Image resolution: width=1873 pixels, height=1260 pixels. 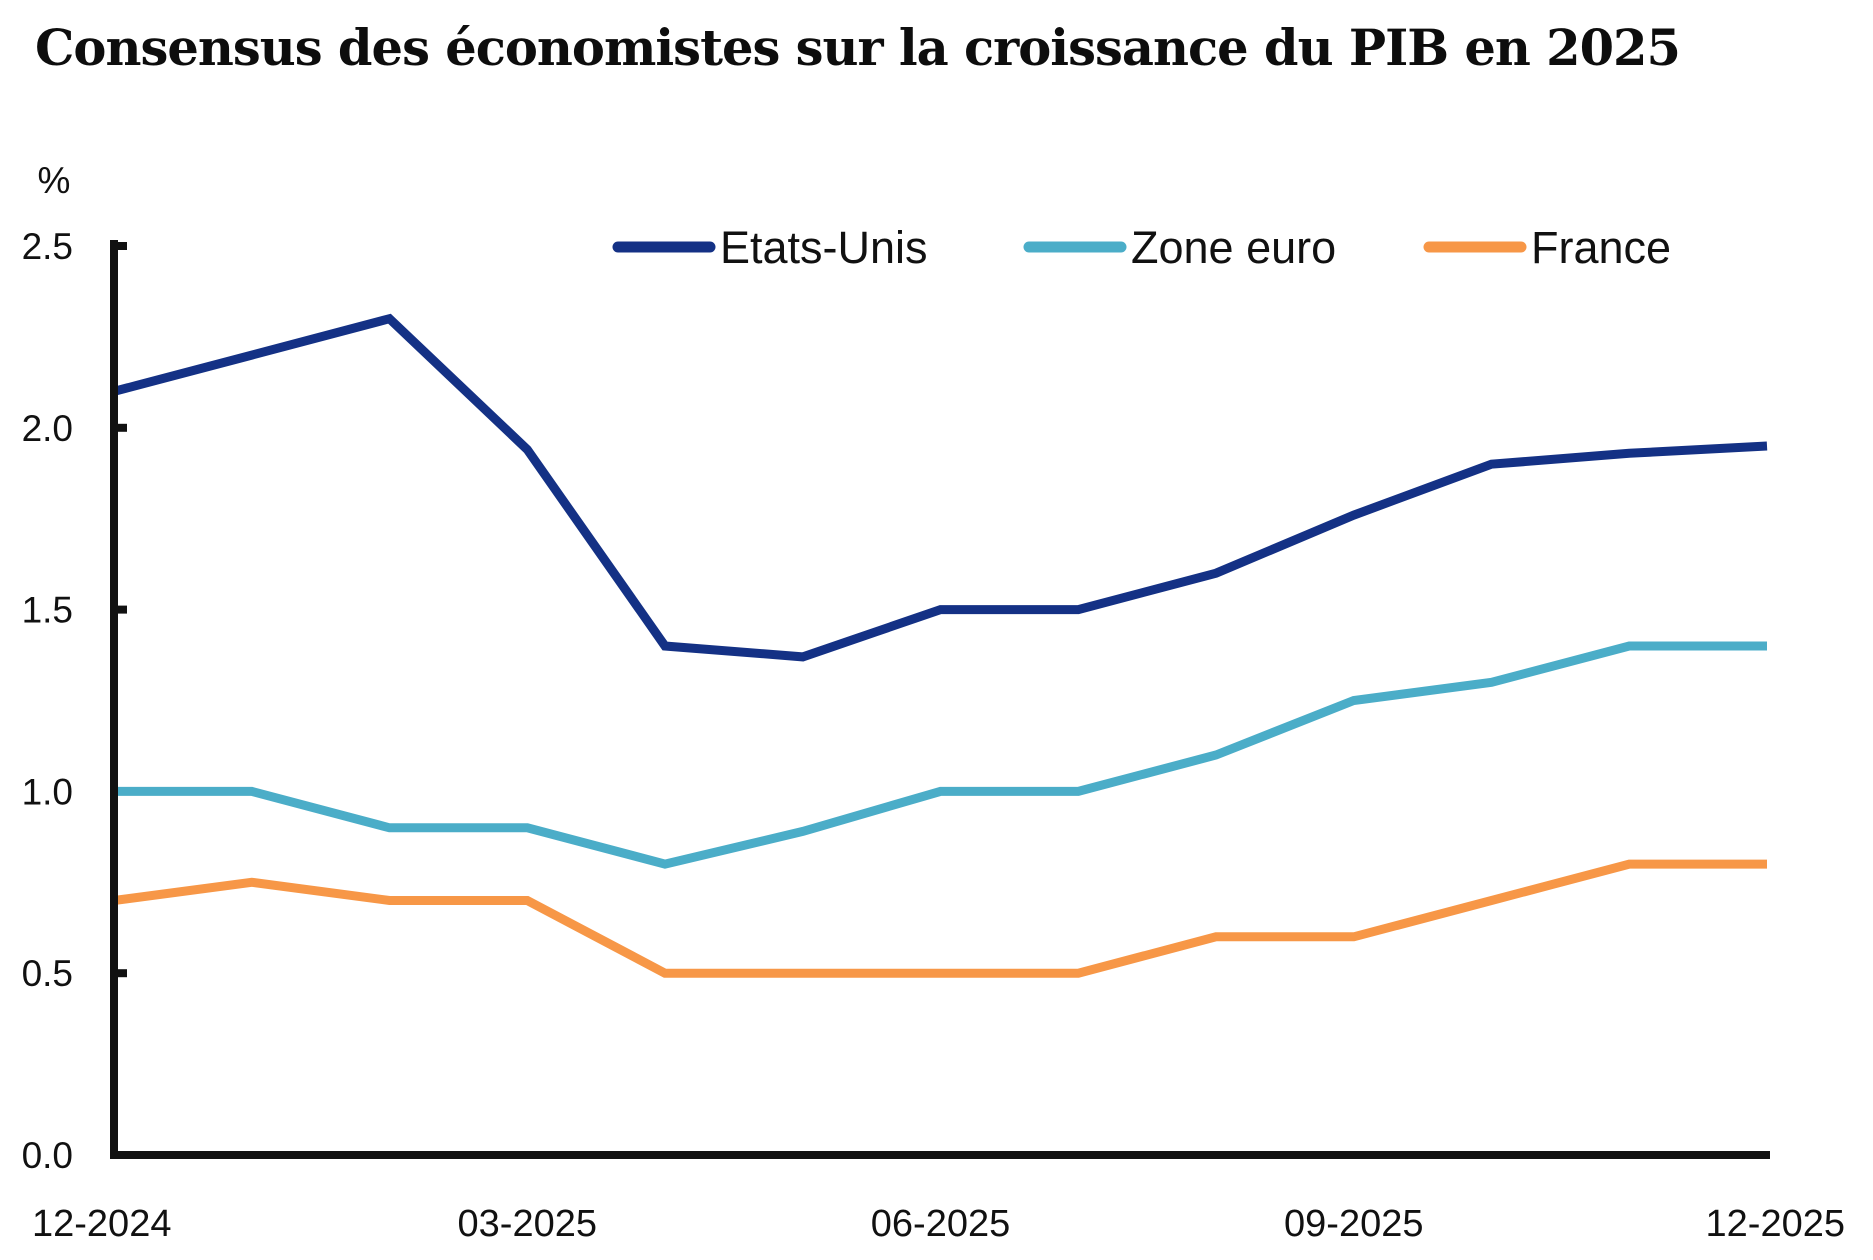 I want to click on legend-item: Zone euro, so click(x=1179, y=247).